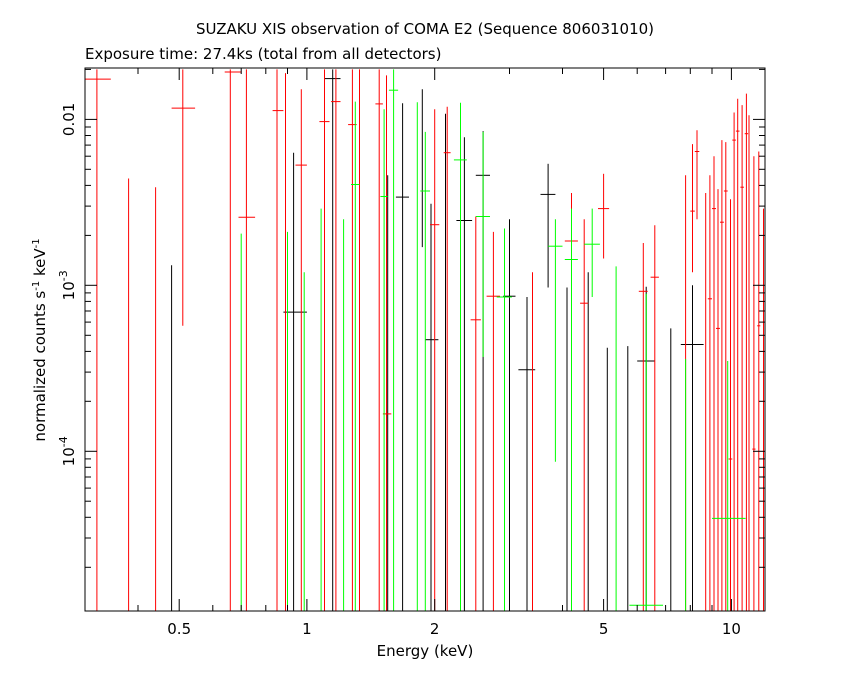  I want to click on x-tick-label: 2, so click(435, 629).